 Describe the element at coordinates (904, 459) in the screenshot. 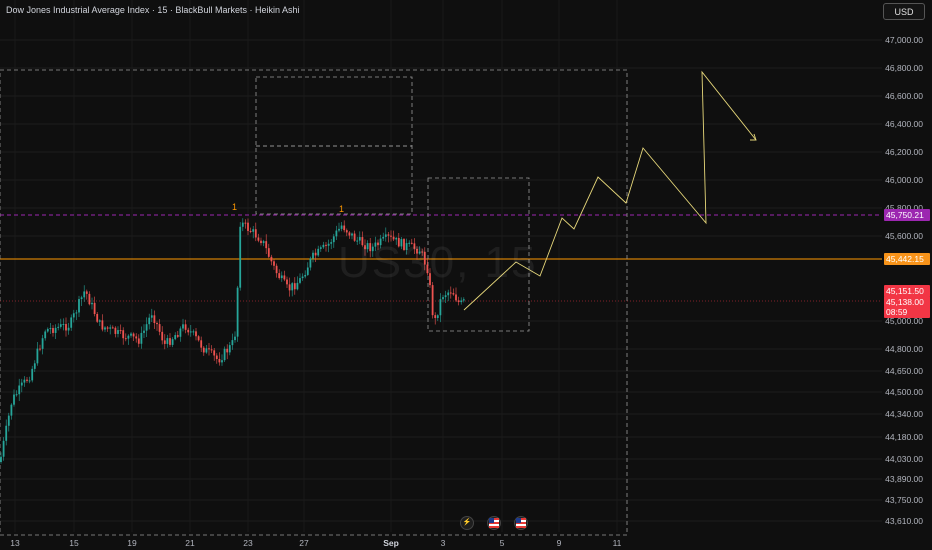

I see `price-tick: 44,030.00` at that location.